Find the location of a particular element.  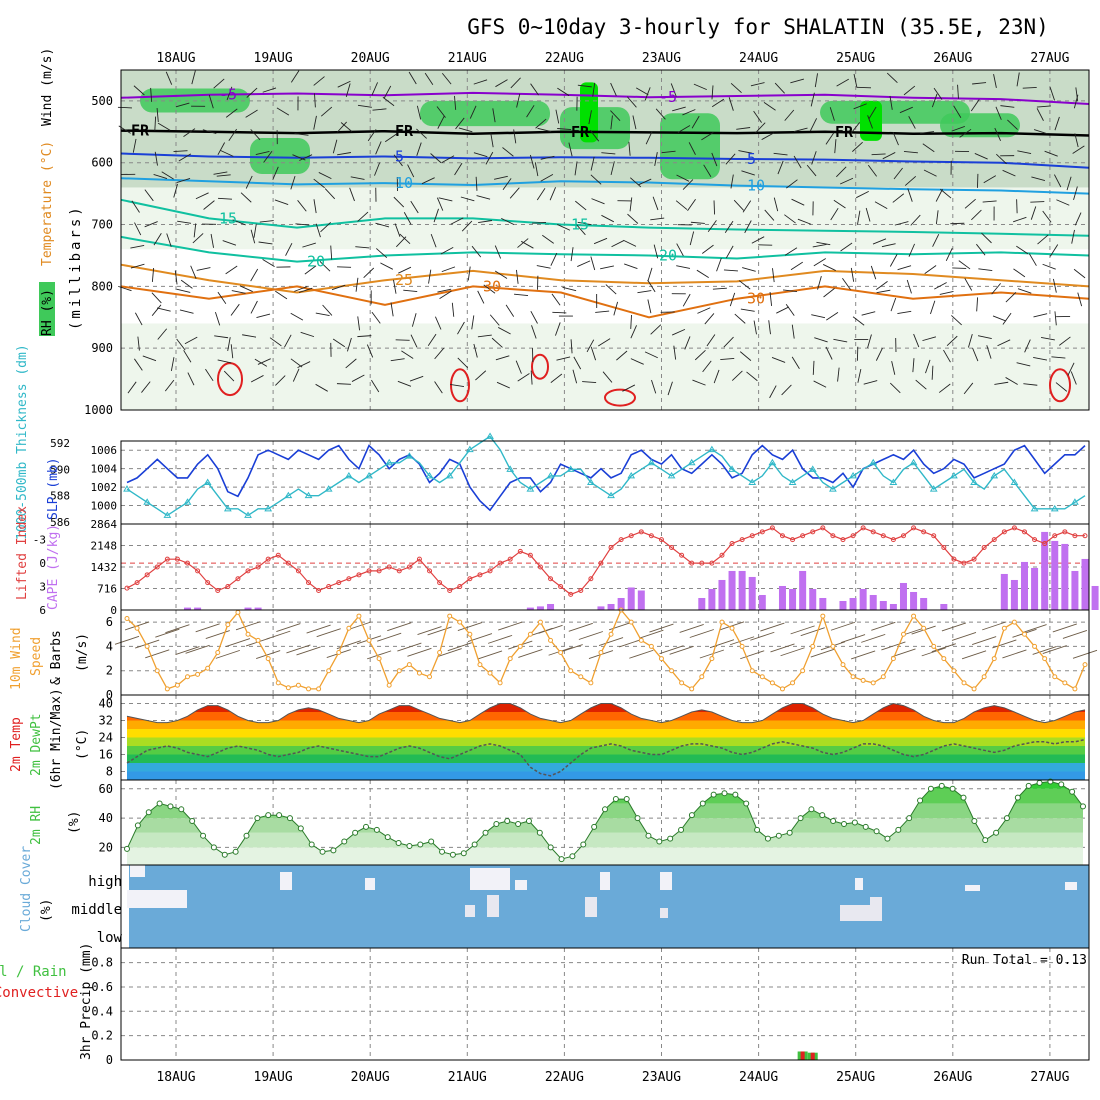

rh-color-bands is located at coordinates (605, 823).